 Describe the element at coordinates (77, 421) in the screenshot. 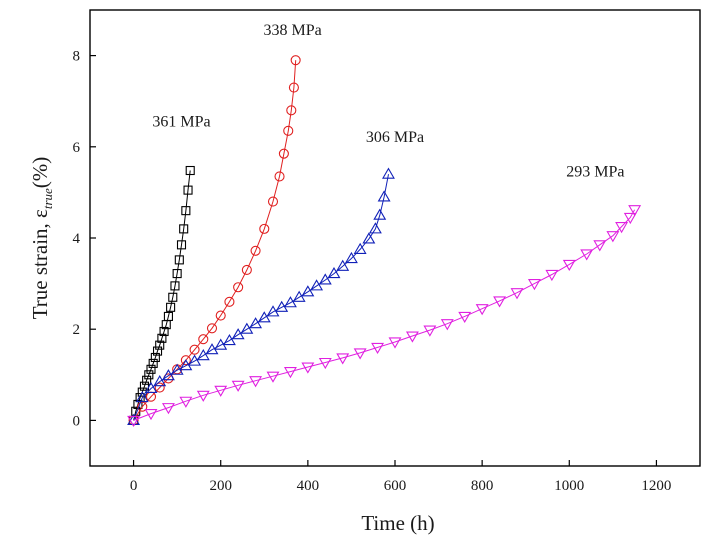

I see `y-tick-label: 0` at that location.